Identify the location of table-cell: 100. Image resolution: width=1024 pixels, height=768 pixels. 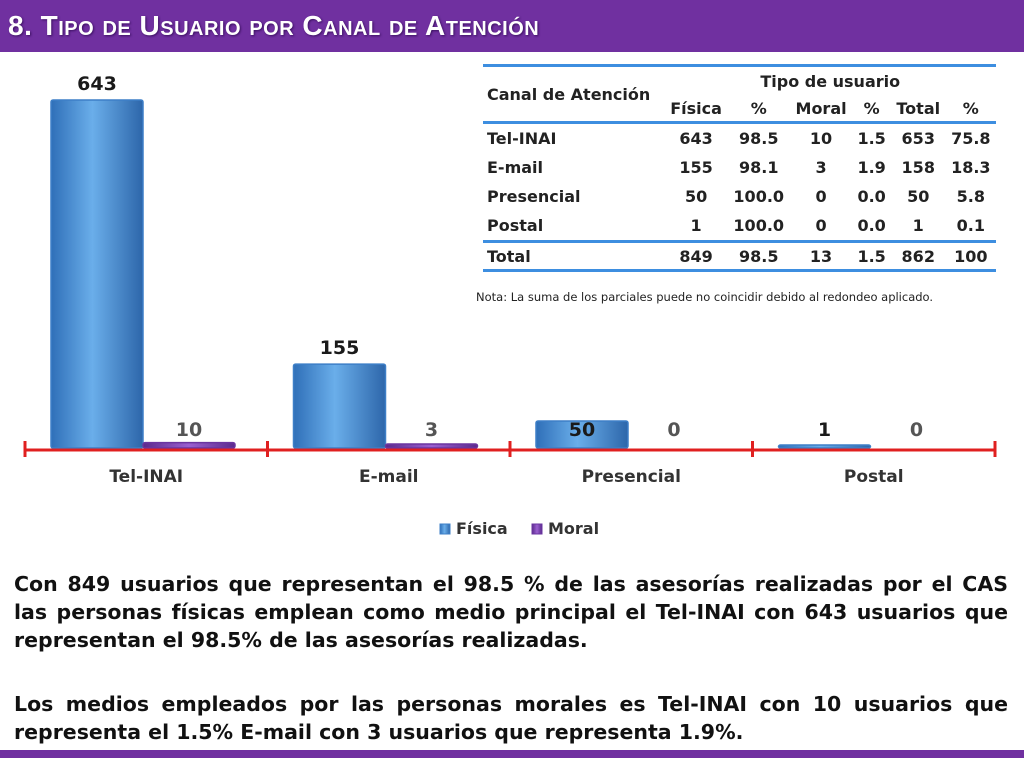
(970, 256).